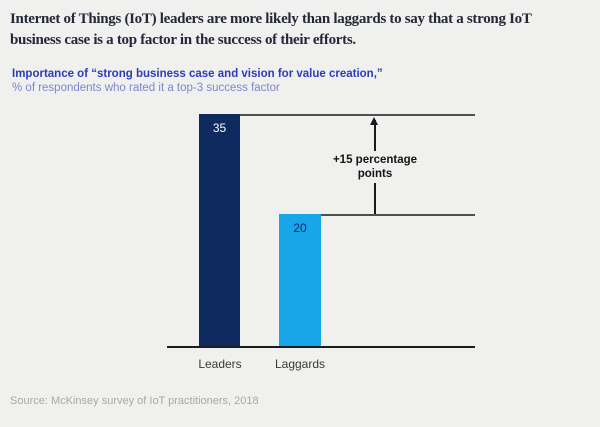 The width and height of the screenshot is (600, 427). What do you see at coordinates (300, 364) in the screenshot?
I see `category-label-laggards: Laggards` at bounding box center [300, 364].